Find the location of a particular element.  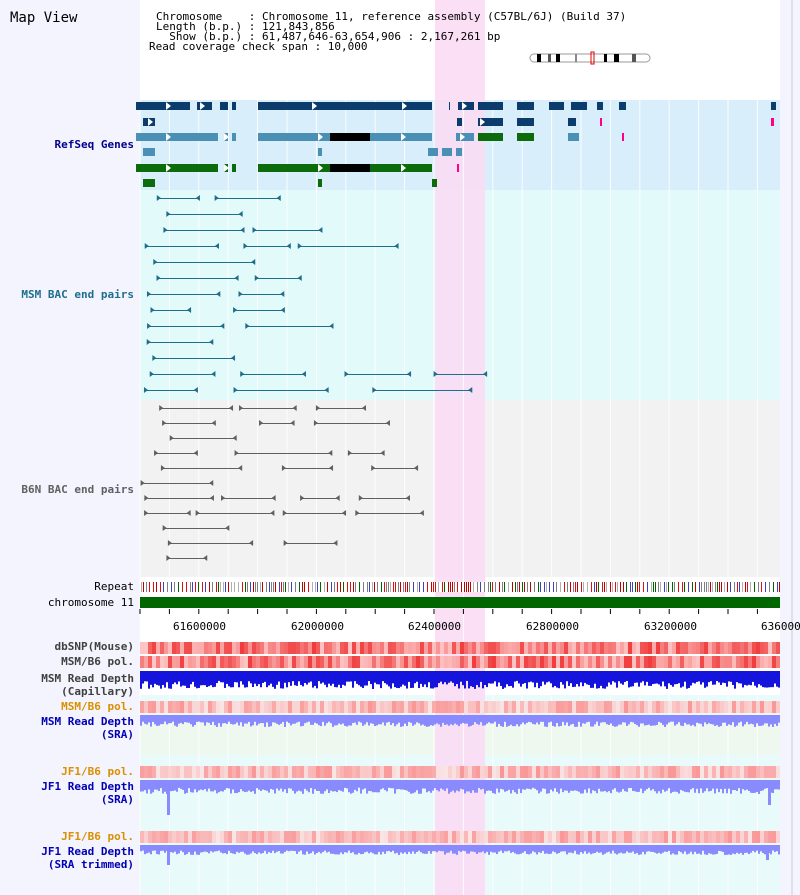

dbsnp-track is located at coordinates (460, 648).